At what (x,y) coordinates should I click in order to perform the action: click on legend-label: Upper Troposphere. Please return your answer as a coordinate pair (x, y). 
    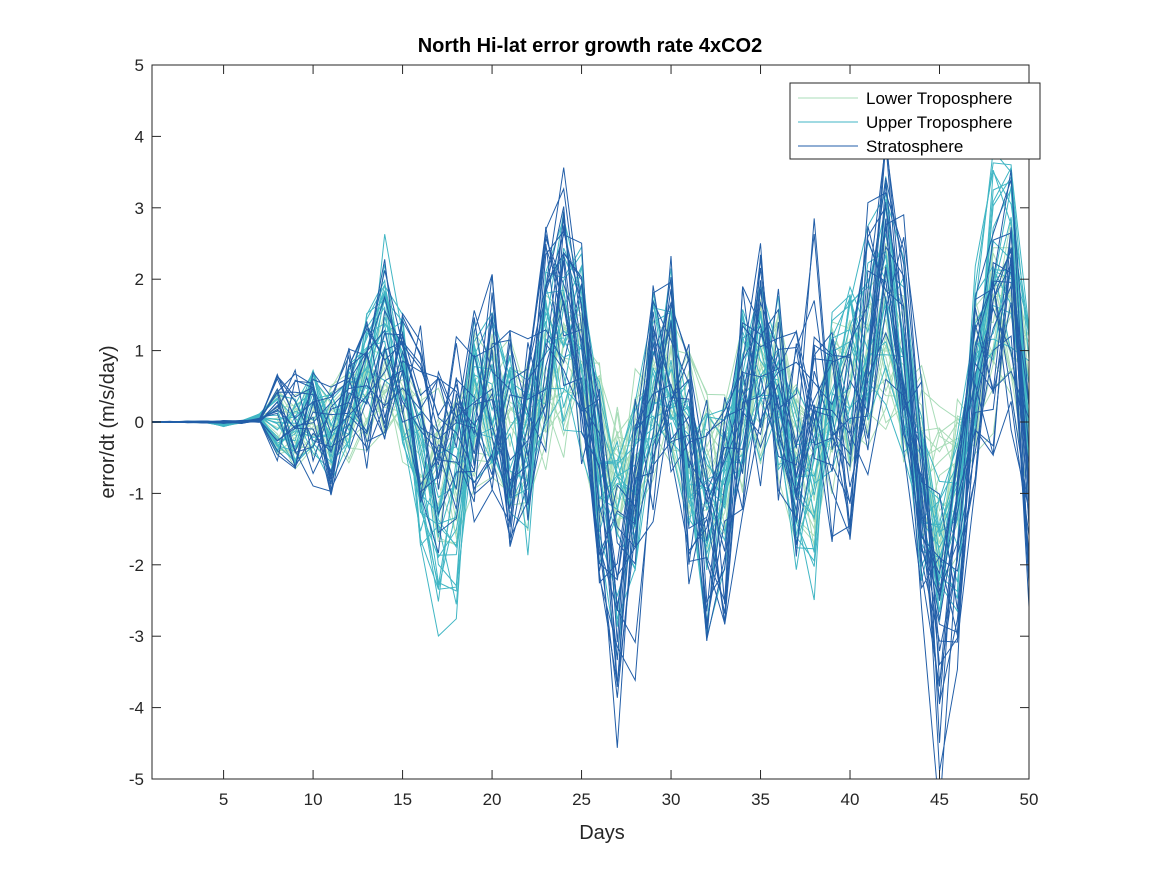
    Looking at the image, I should click on (939, 122).